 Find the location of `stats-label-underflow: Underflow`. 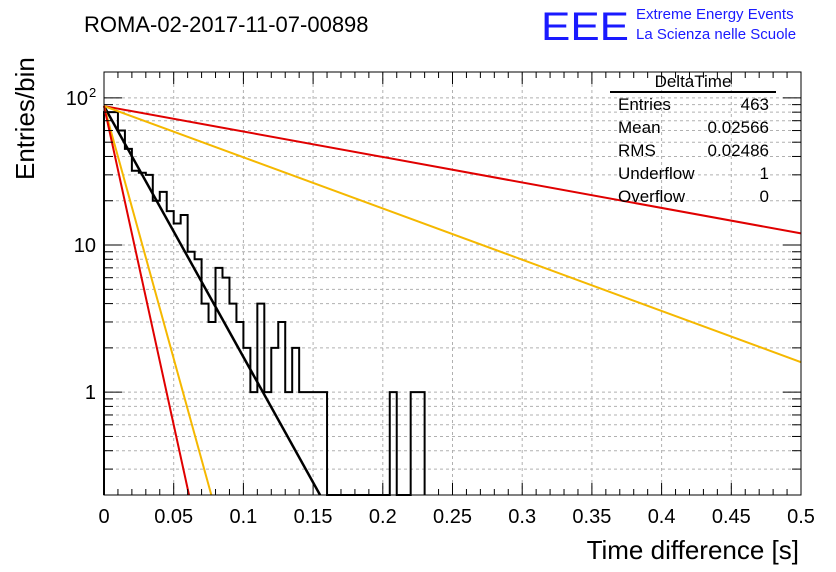

stats-label-underflow: Underflow is located at coordinates (656, 173).